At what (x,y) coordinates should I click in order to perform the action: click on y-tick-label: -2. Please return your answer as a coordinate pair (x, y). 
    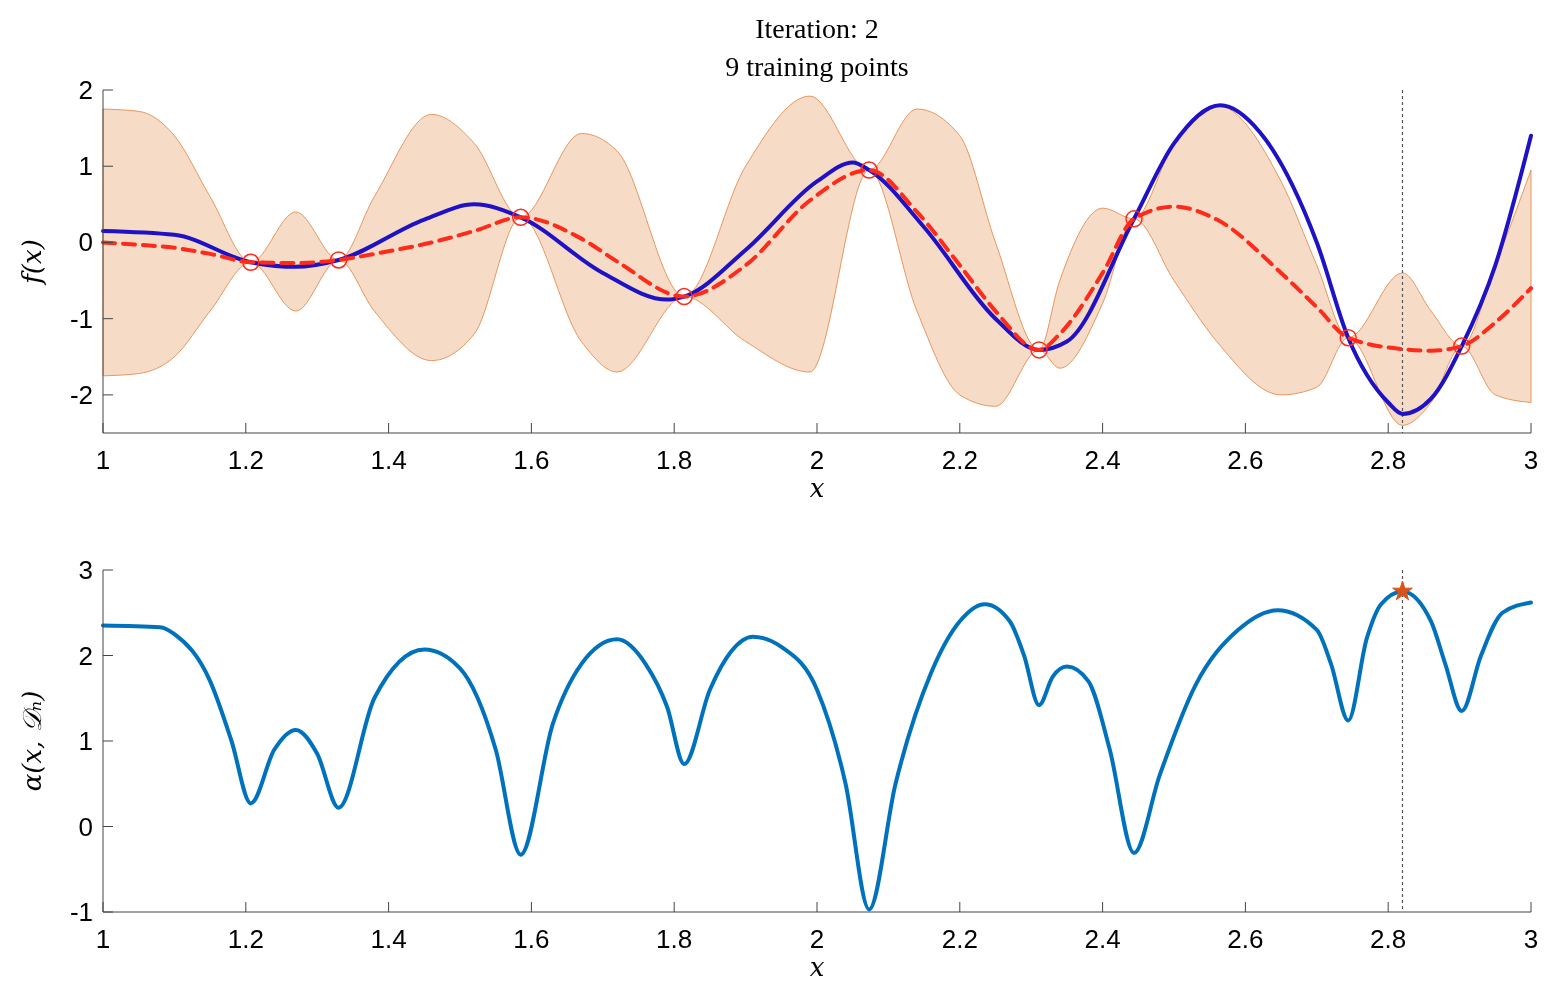
    Looking at the image, I should click on (81, 394).